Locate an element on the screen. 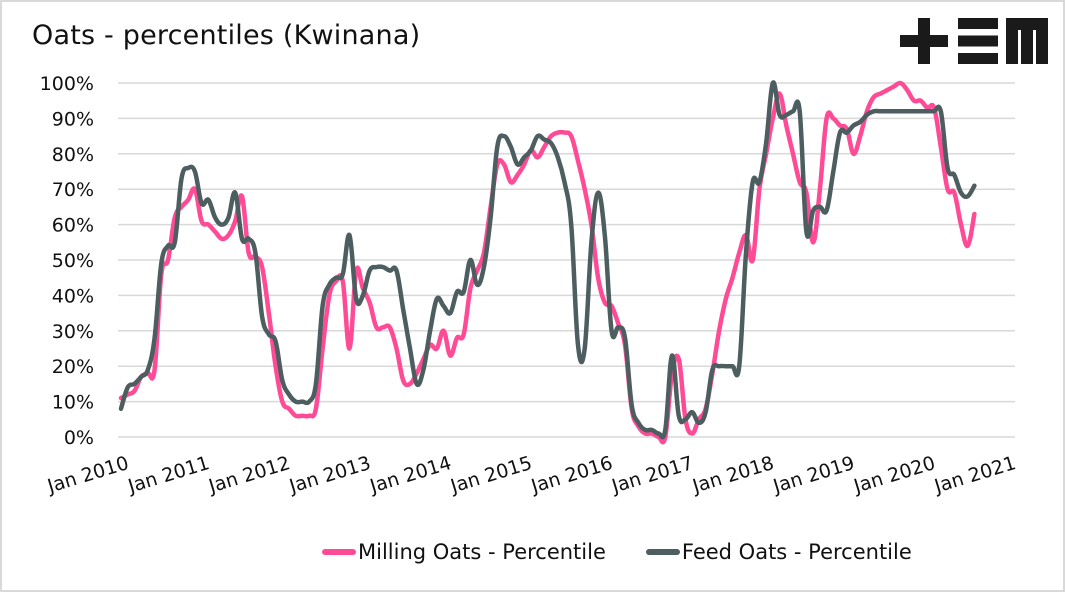 This screenshot has height=592, width=1065. y-tick-label: 50% is located at coordinates (73, 261).